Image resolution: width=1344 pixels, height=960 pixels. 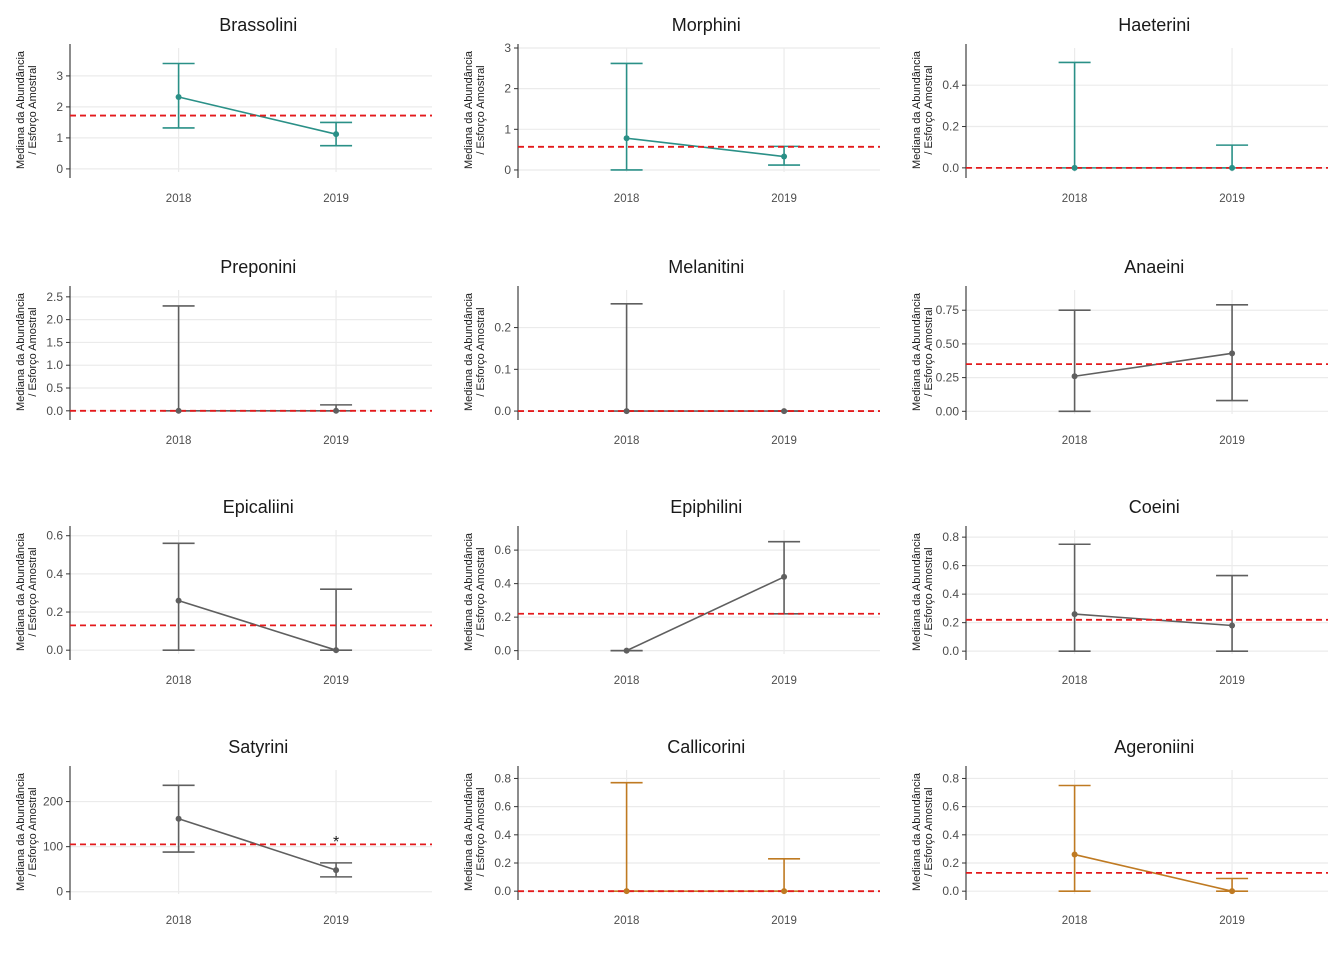 What do you see at coordinates (54, 365) in the screenshot?
I see `y-tick-label: 1.0` at bounding box center [54, 365].